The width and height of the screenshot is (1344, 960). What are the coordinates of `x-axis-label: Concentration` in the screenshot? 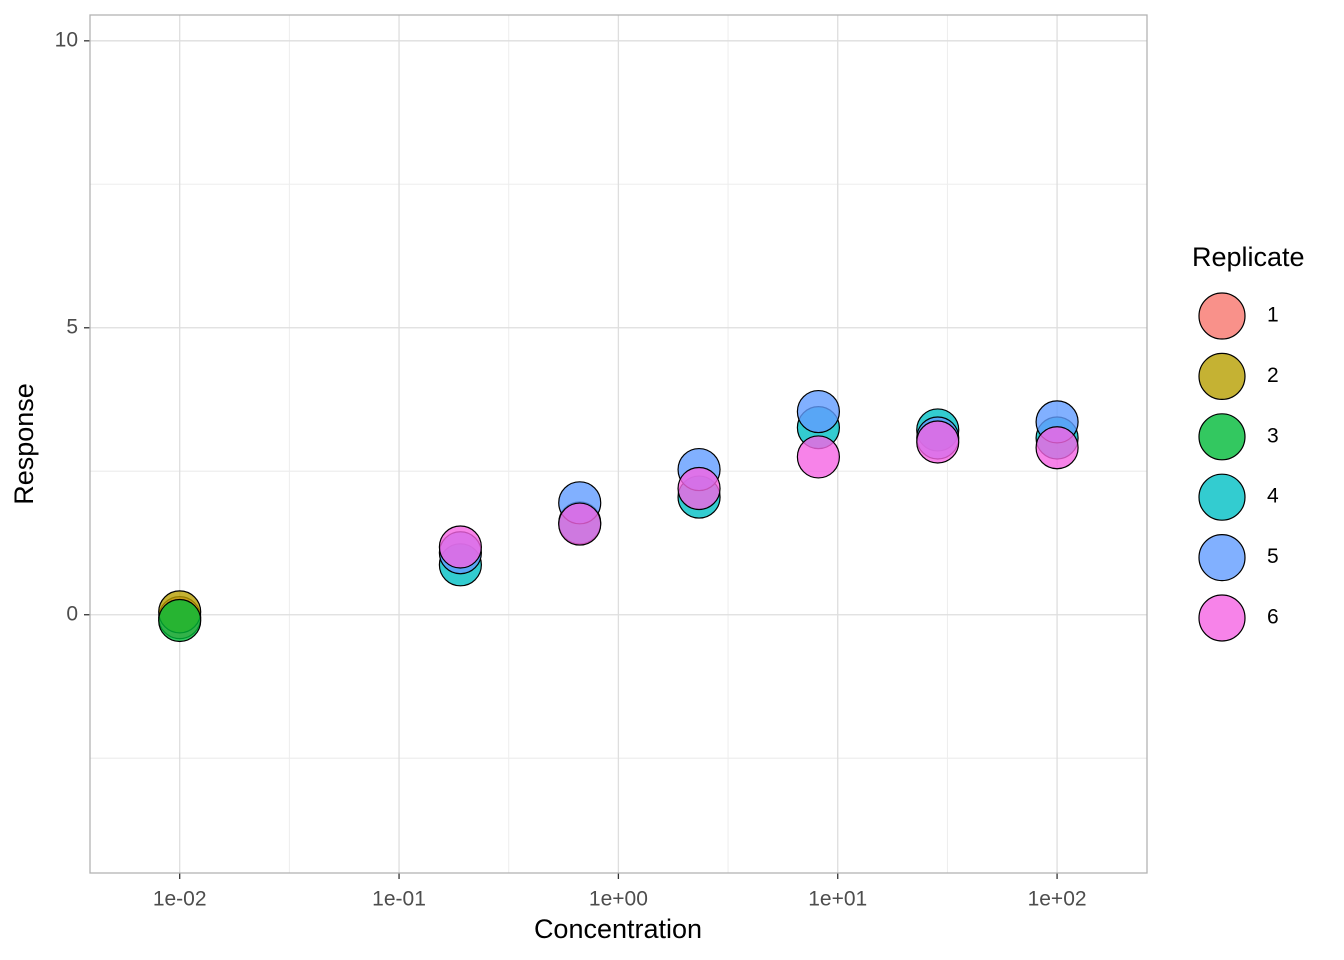 It's located at (618, 929).